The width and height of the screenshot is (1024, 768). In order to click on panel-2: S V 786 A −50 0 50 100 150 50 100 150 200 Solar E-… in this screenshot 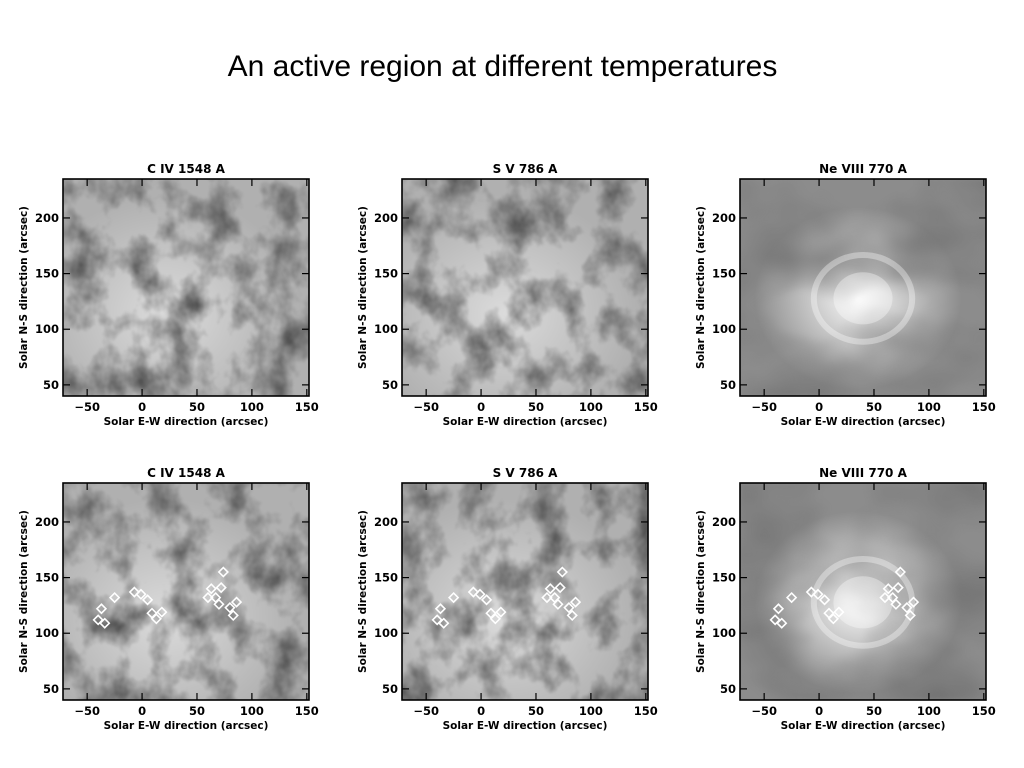, I will do `click(507, 295)`.